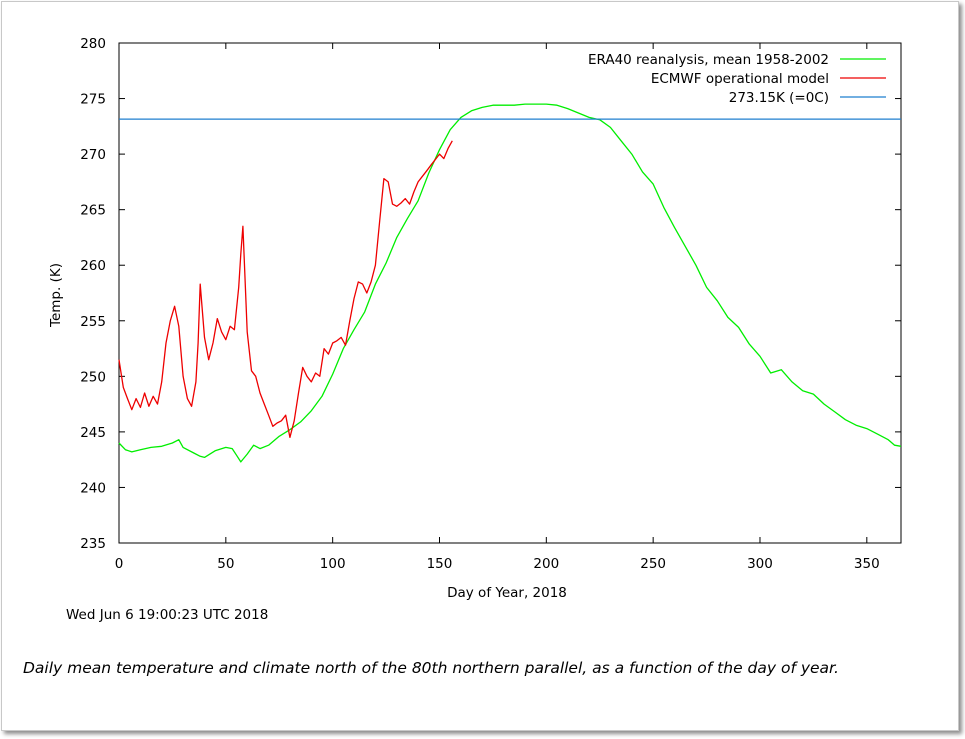 Image resolution: width=965 pixels, height=739 pixels. I want to click on legend-label: 273.15K (=0C), so click(779, 98).